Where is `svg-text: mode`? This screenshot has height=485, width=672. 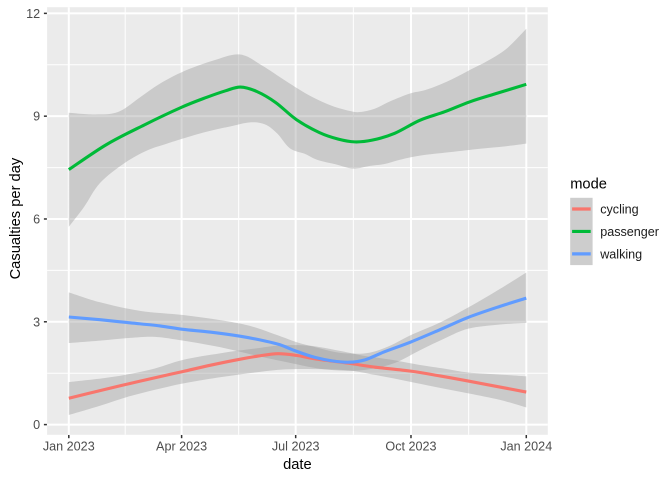 svg-text: mode is located at coordinates (588, 185).